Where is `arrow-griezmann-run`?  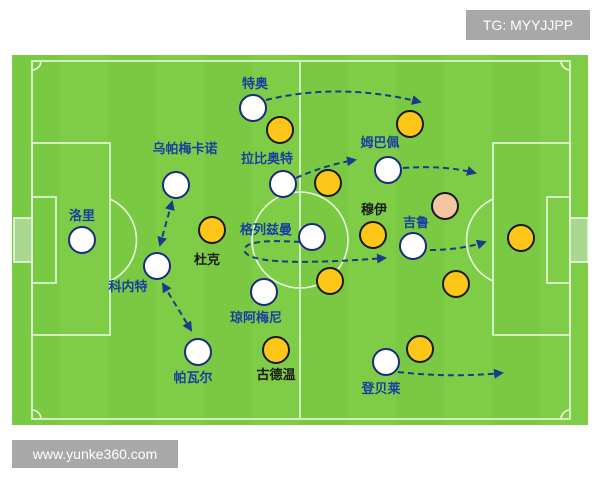 arrow-griezmann-run is located at coordinates (315, 252).